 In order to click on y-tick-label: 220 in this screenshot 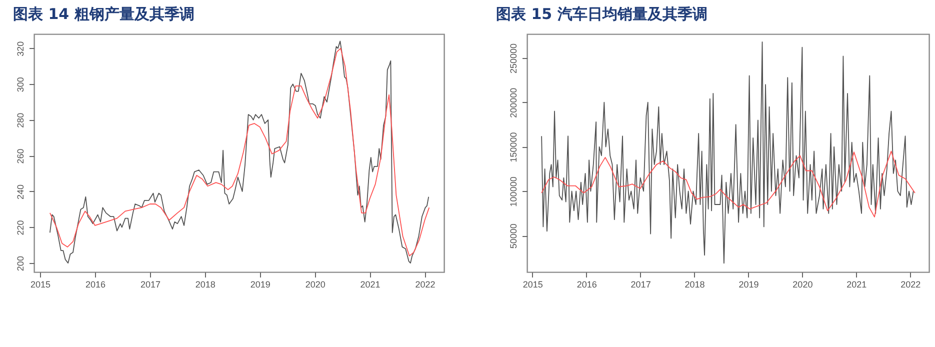, I will do `click(21, 228)`.